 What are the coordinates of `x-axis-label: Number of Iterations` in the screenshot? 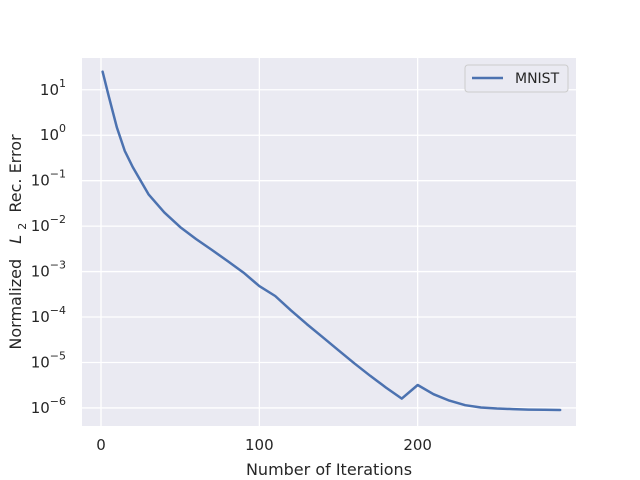 It's located at (329, 469).